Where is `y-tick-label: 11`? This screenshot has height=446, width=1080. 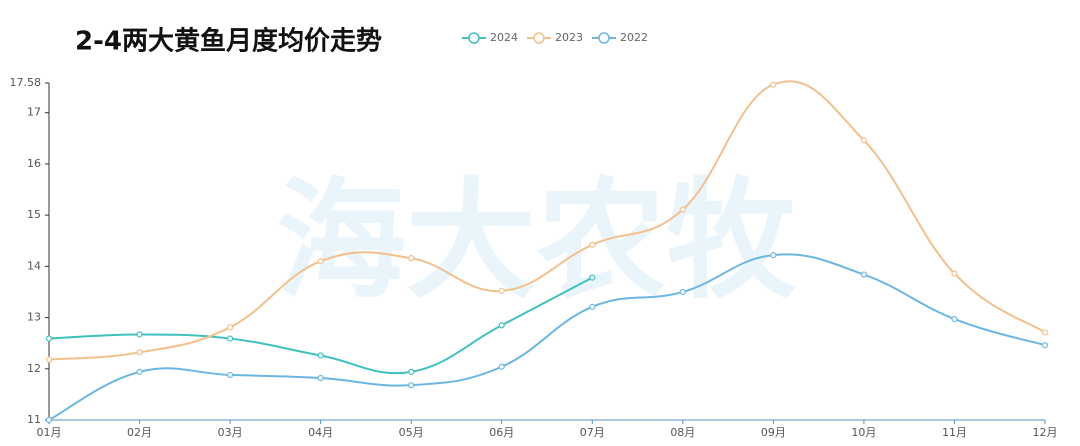
y-tick-label: 11 is located at coordinates (34, 419).